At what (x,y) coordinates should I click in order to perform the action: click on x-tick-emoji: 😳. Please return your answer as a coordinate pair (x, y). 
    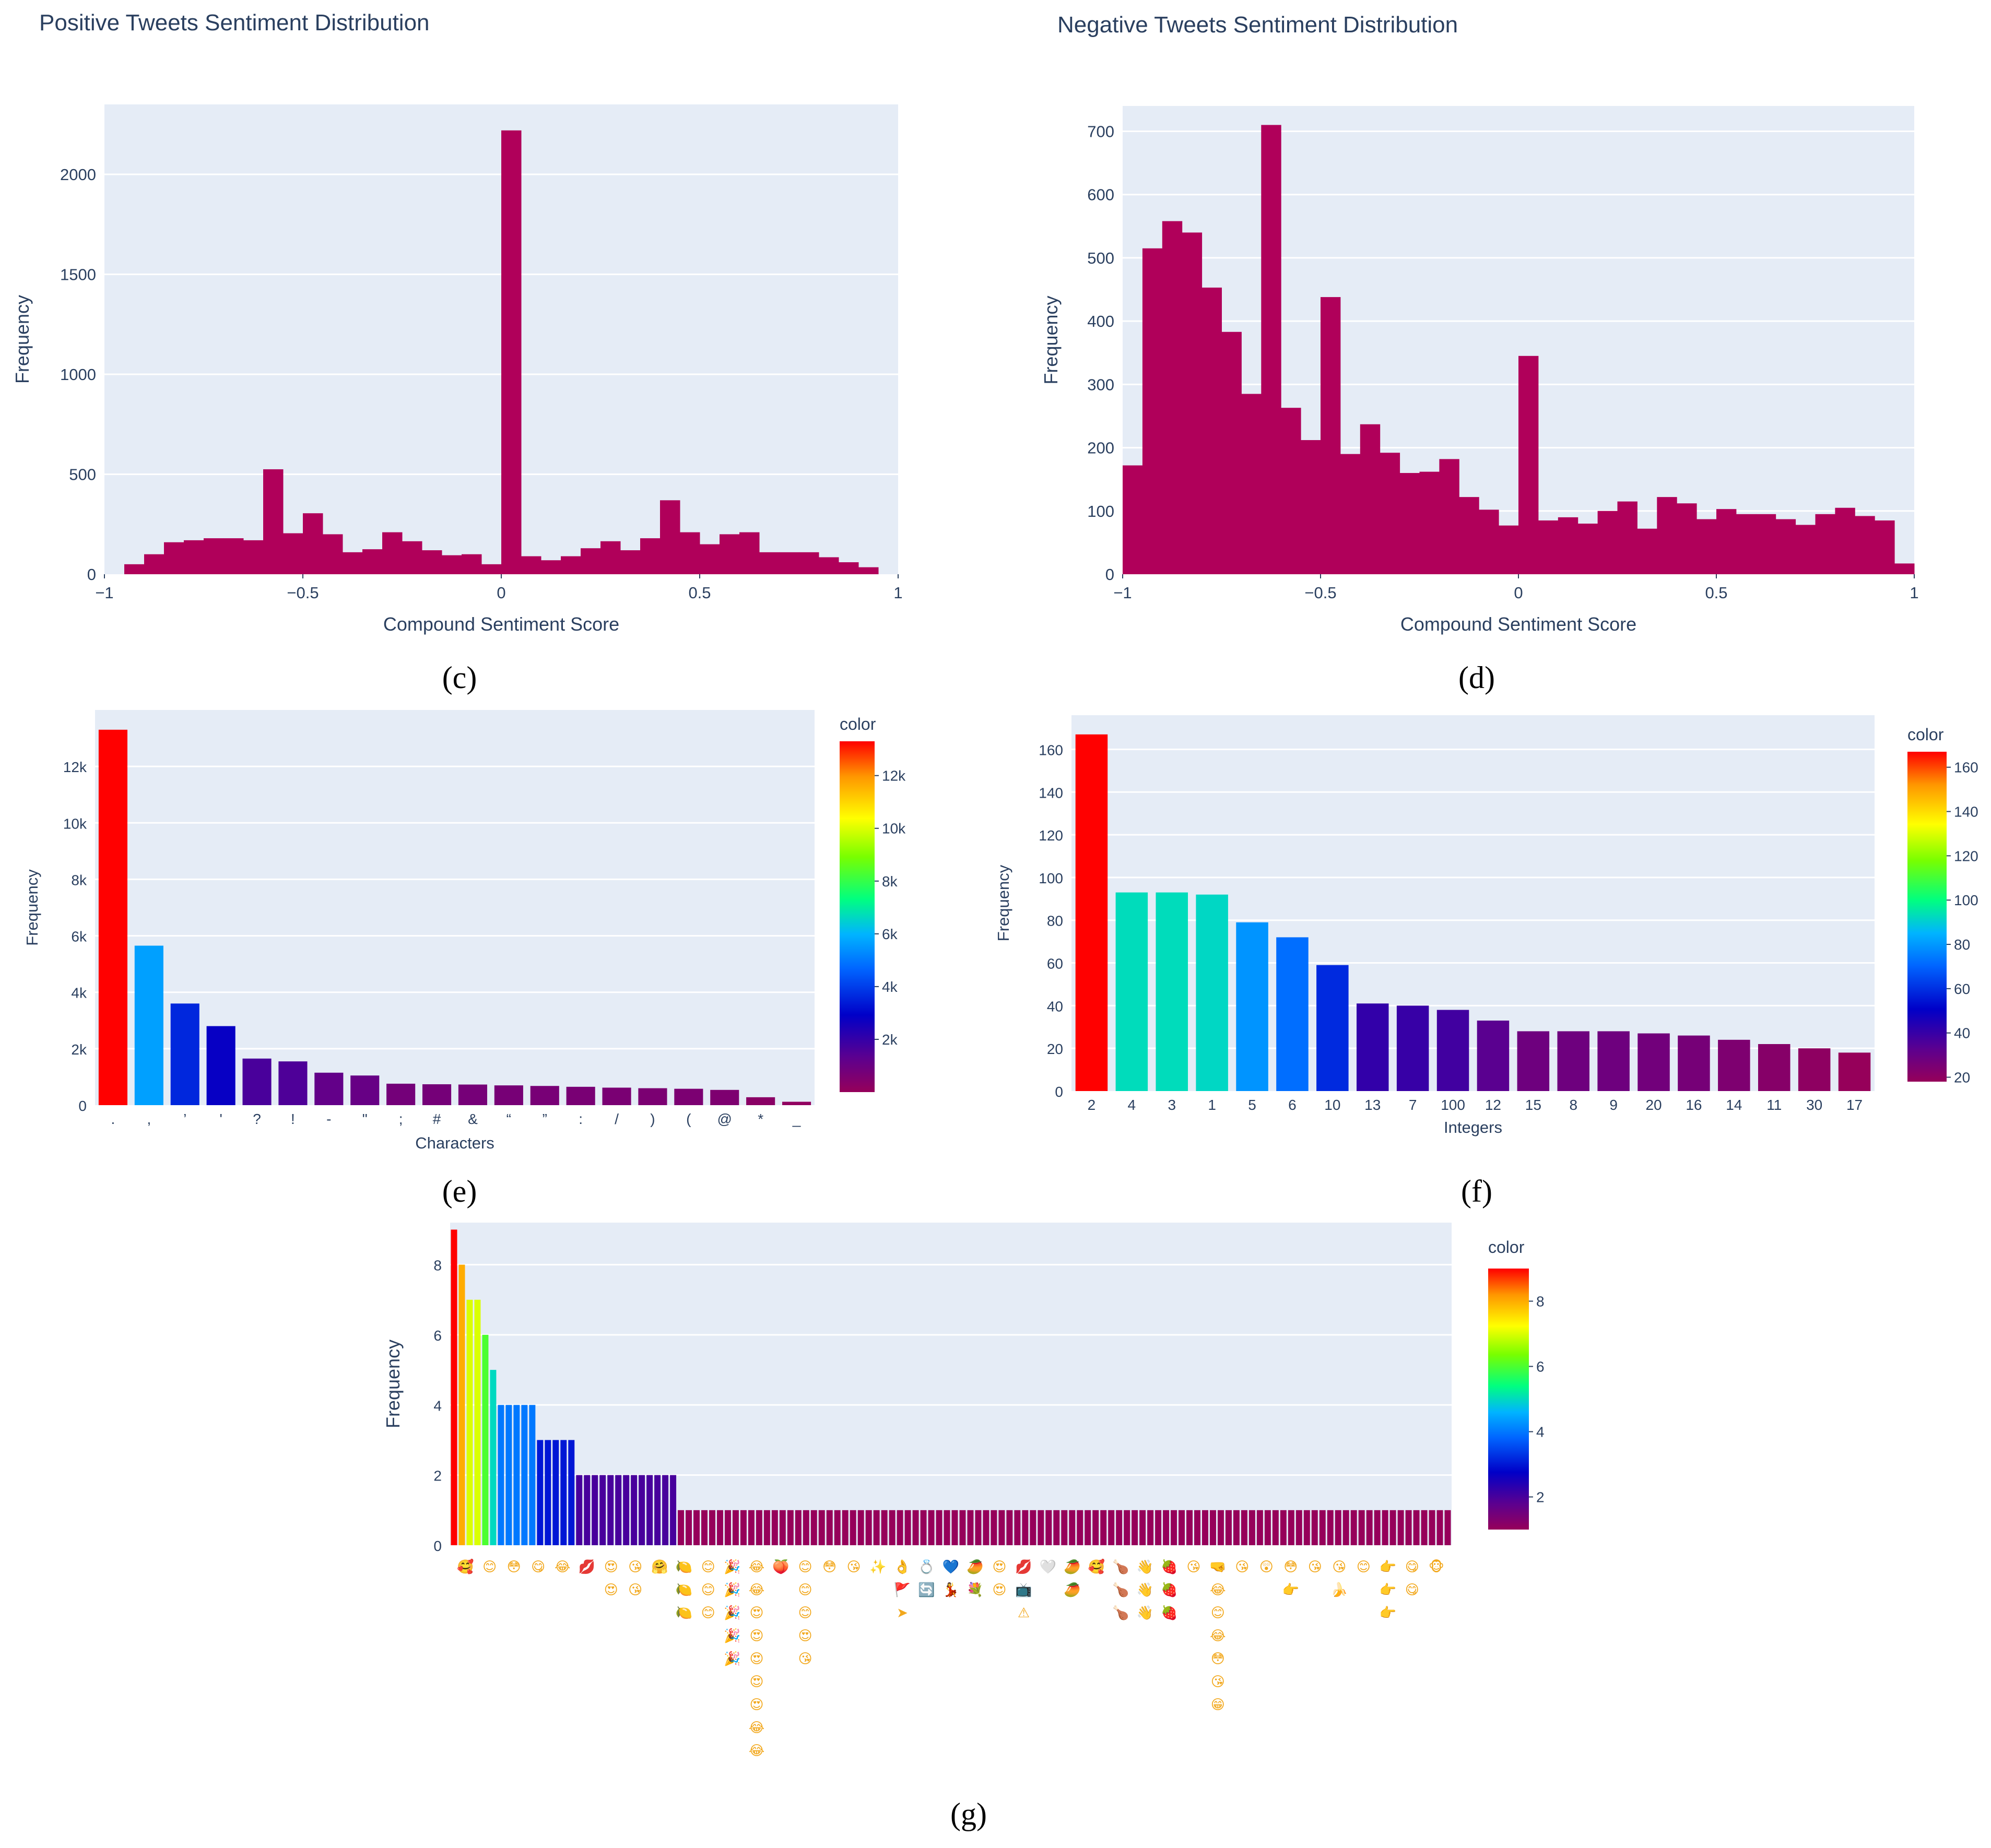
    Looking at the image, I should click on (514, 1567).